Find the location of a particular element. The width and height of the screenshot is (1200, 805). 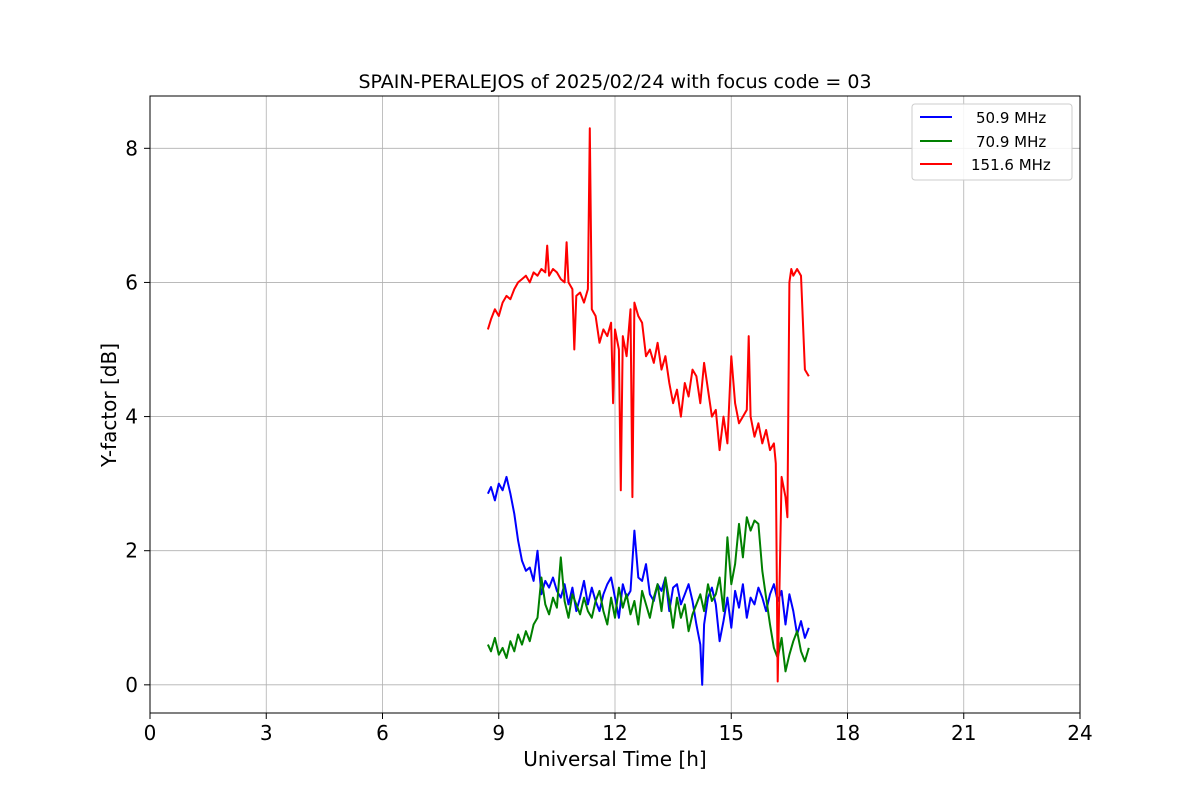

y-tick-label: 6 is located at coordinates (131, 282).